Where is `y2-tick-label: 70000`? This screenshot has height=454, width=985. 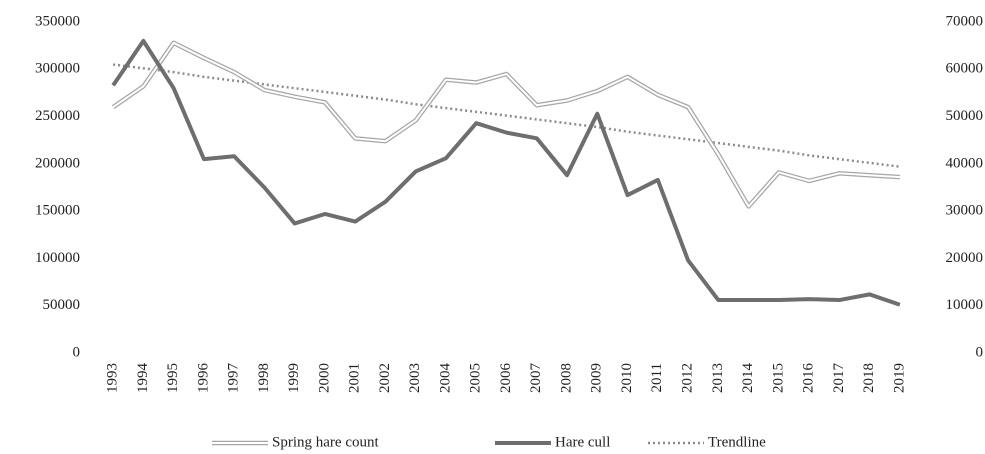 y2-tick-label: 70000 is located at coordinates (965, 21).